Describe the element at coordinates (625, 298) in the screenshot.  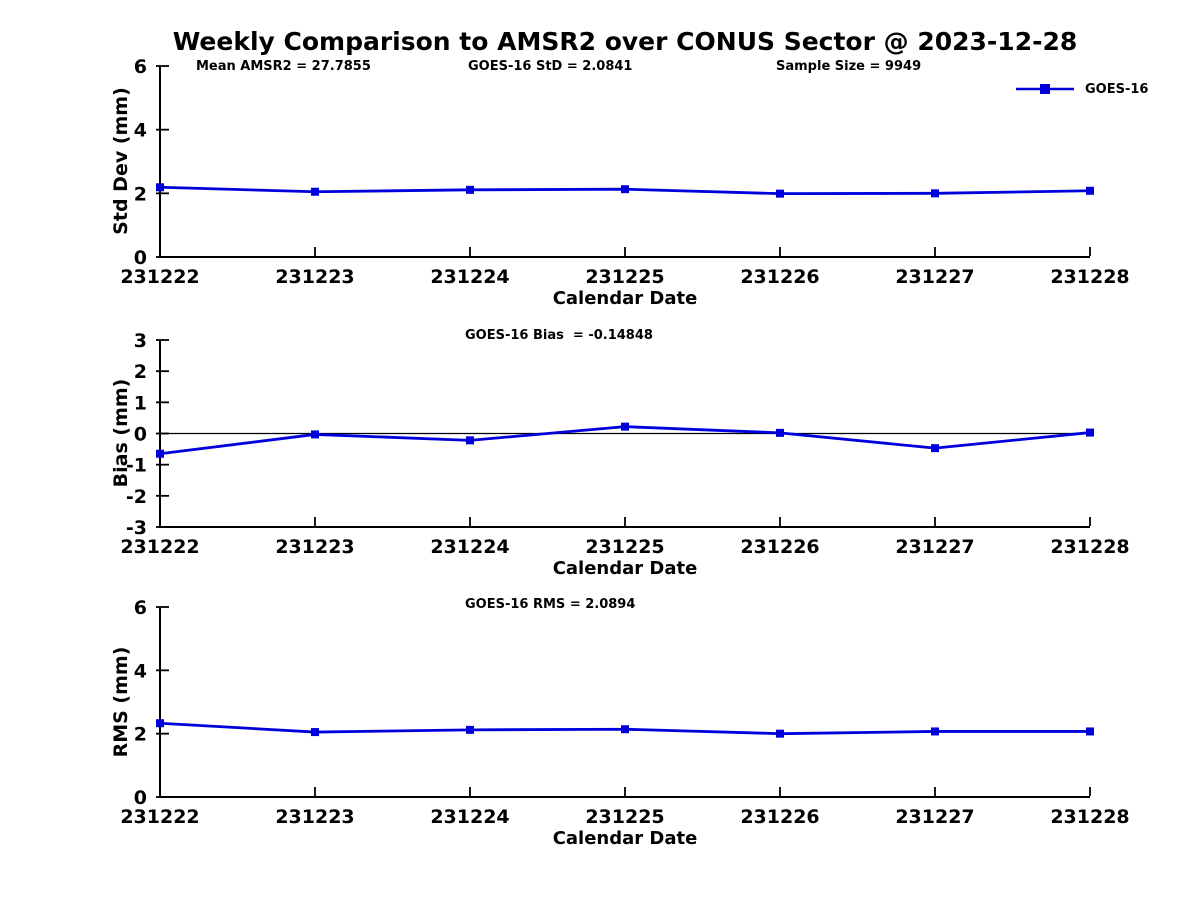
I see `xlabel-std-dev: Calendar Date` at that location.